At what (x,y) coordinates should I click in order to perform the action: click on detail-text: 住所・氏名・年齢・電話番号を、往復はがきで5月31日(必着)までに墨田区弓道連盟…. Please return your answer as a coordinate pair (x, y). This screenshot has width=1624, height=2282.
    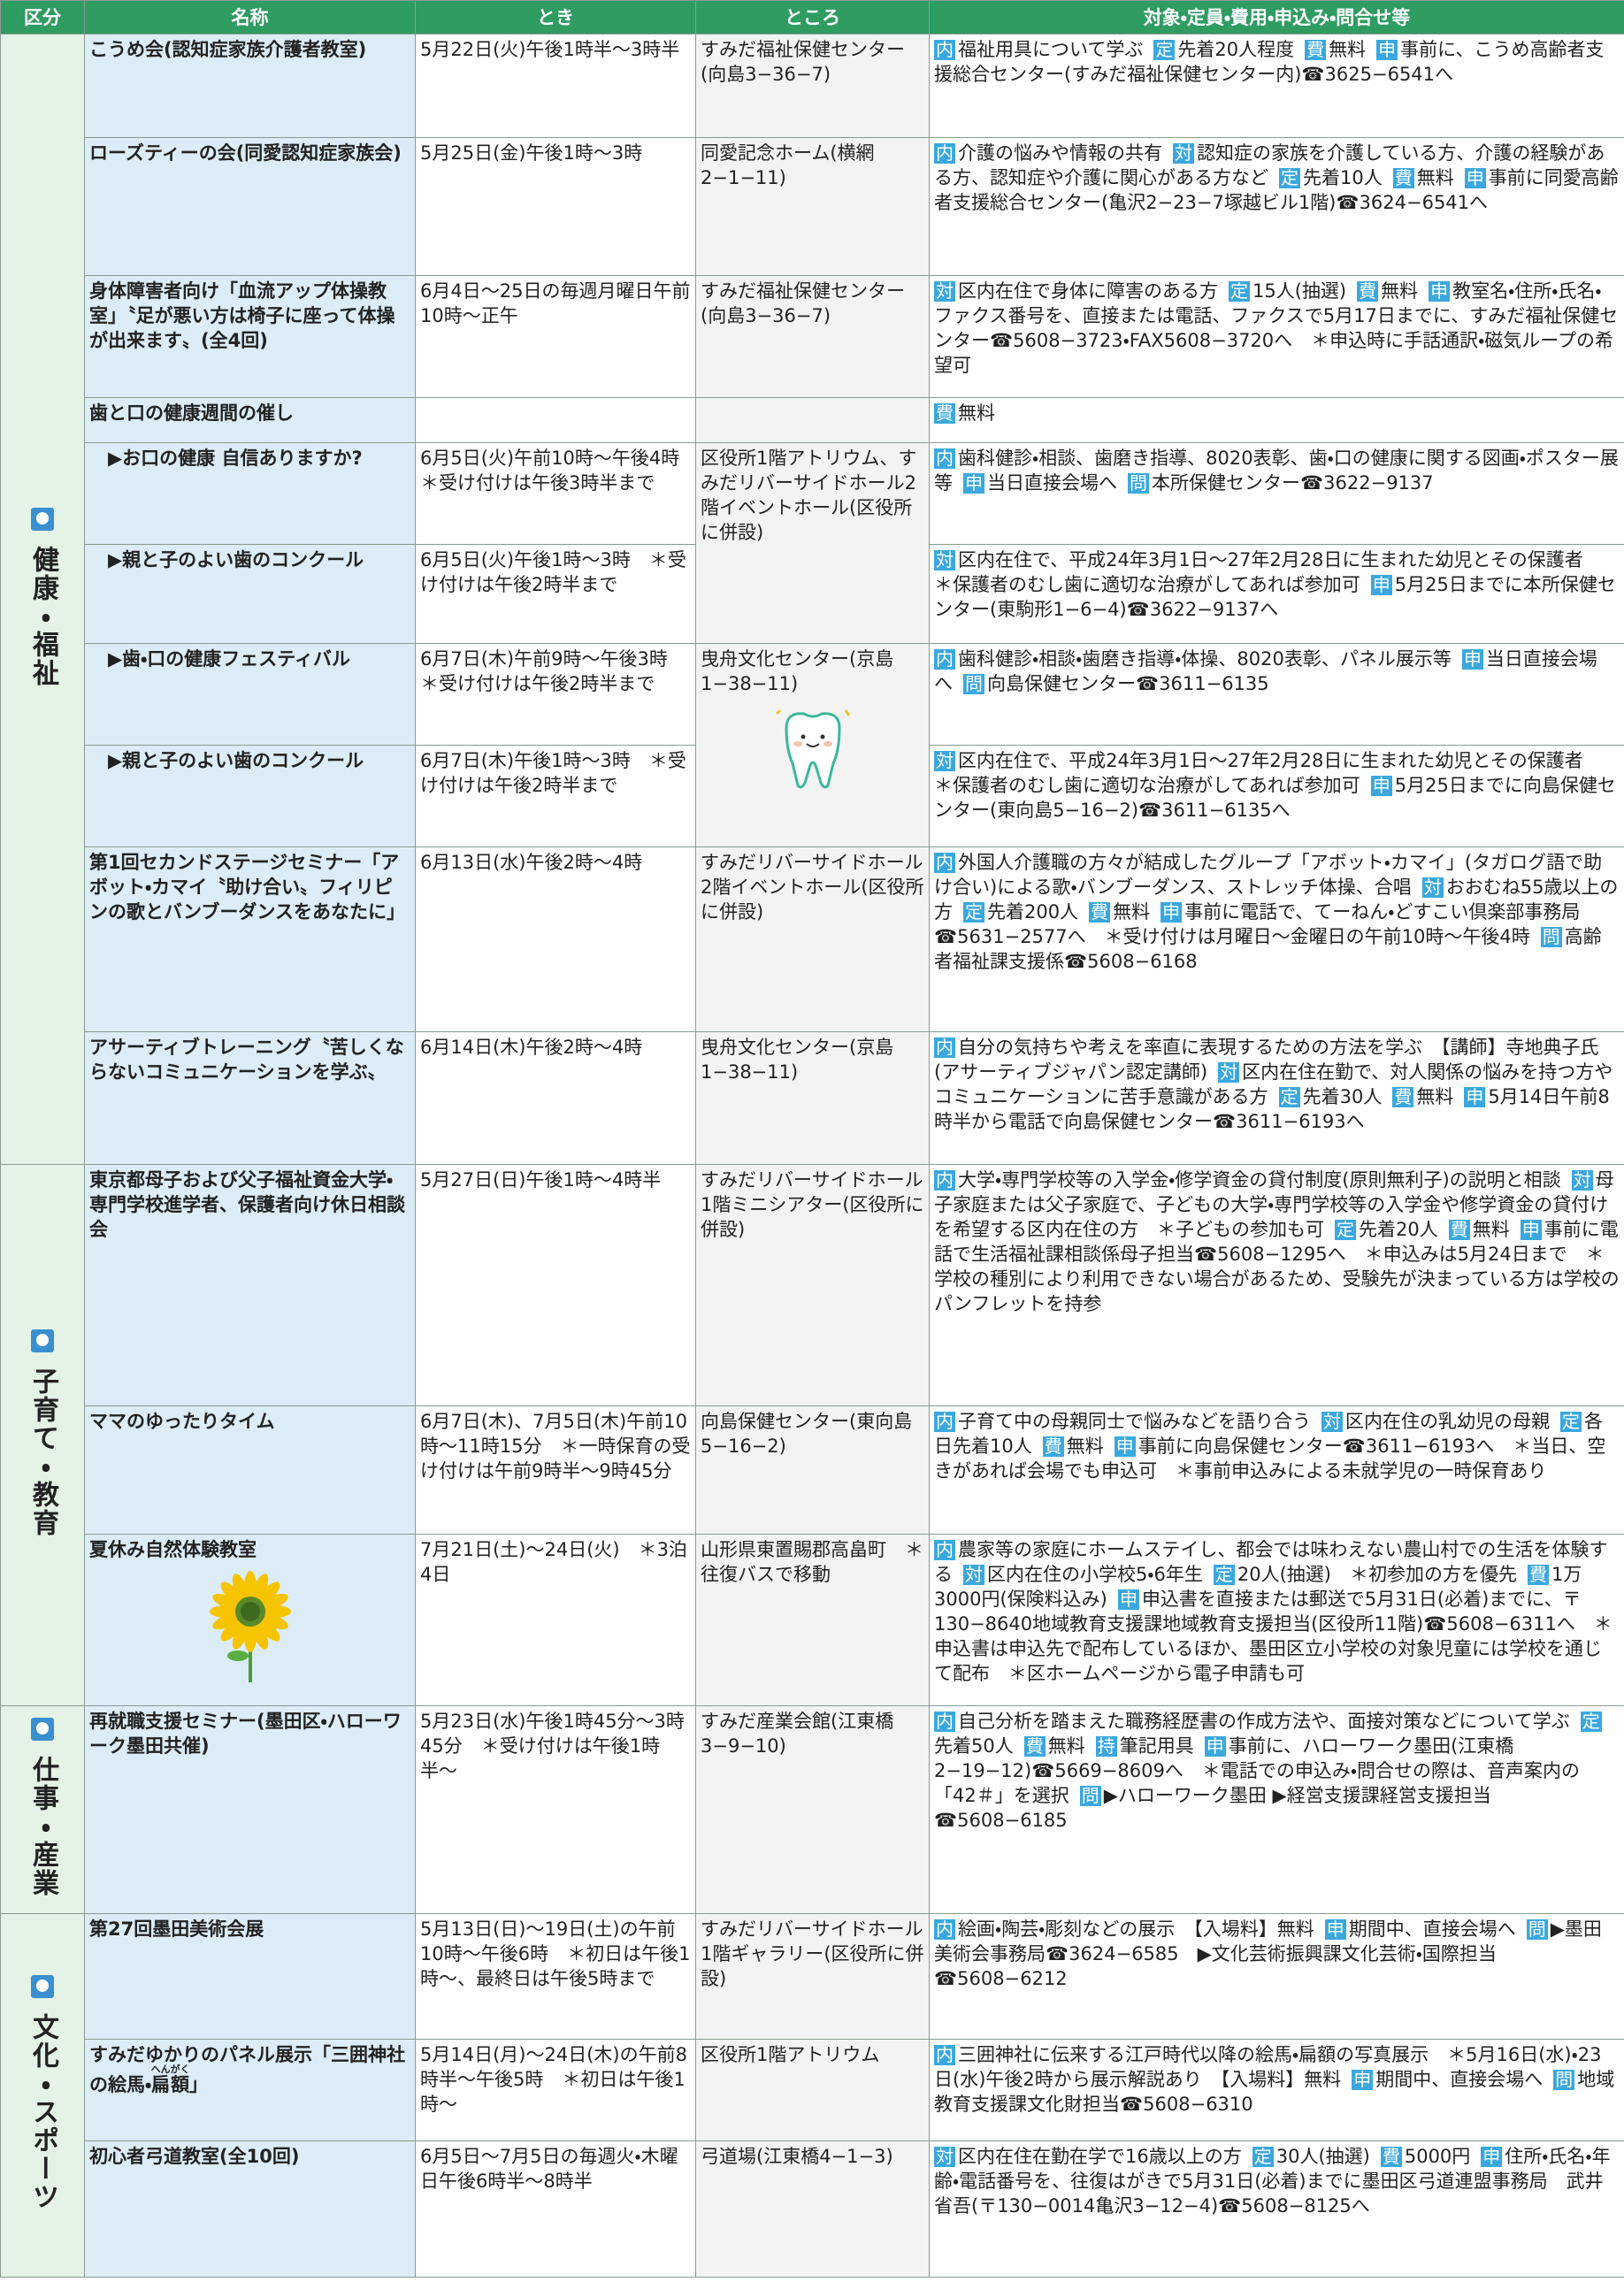
    Looking at the image, I should click on (1272, 2181).